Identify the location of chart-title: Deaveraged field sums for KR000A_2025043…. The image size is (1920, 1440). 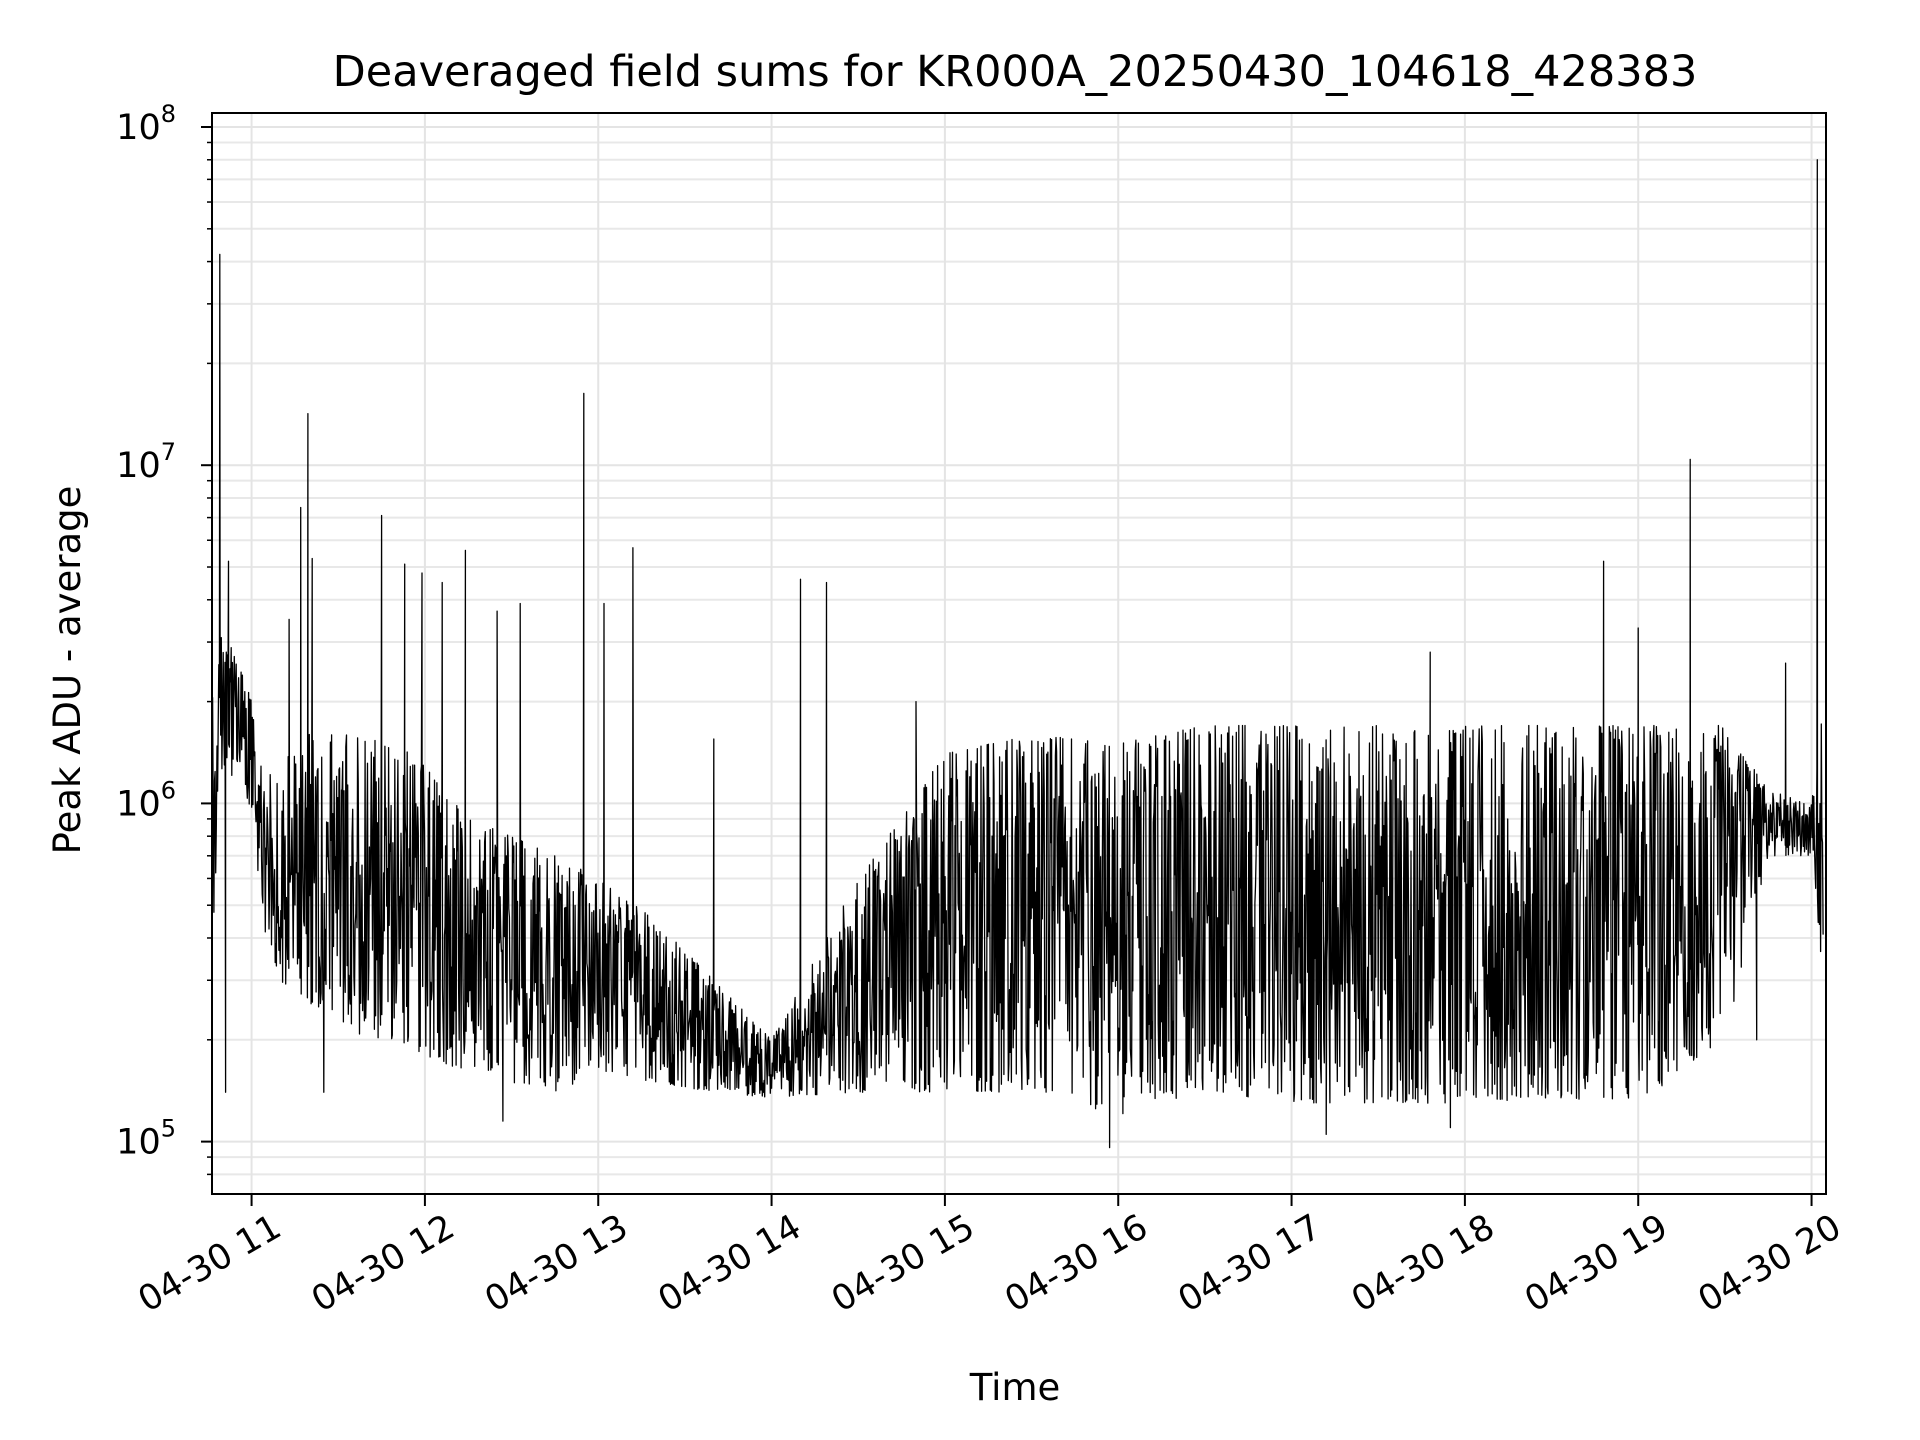
(1015, 72).